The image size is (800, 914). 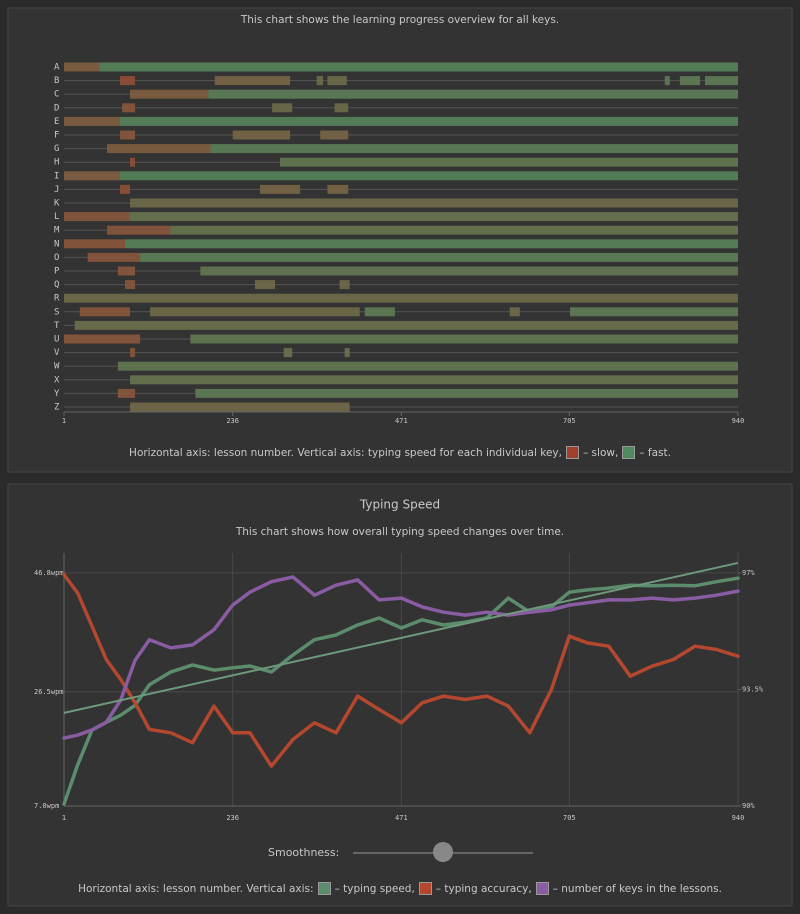 What do you see at coordinates (56, 122) in the screenshot?
I see `row-label: E` at bounding box center [56, 122].